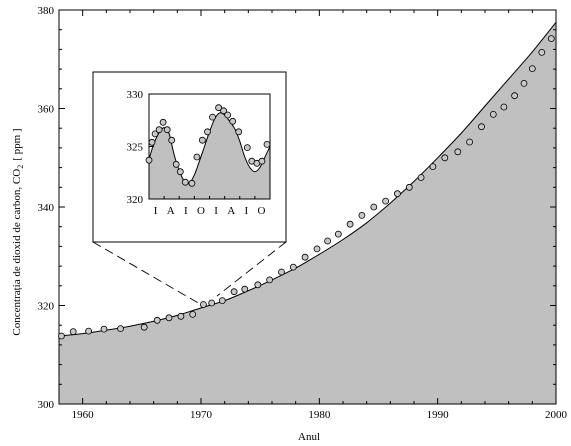  I want to click on x-axis-title: Anul, so click(309, 437).